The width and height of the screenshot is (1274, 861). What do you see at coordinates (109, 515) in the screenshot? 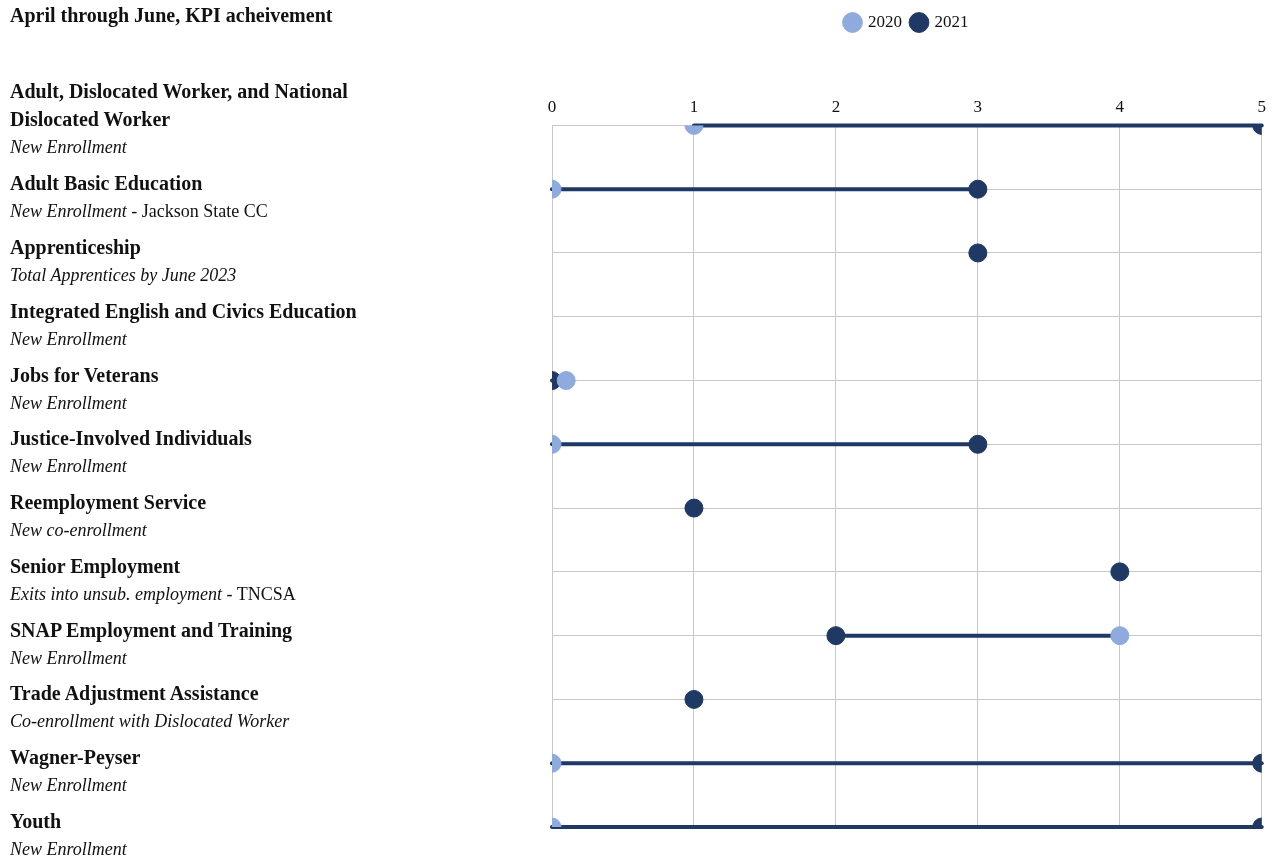
I see `y-tick-label: Reemployment Service New co-enrollment` at bounding box center [109, 515].